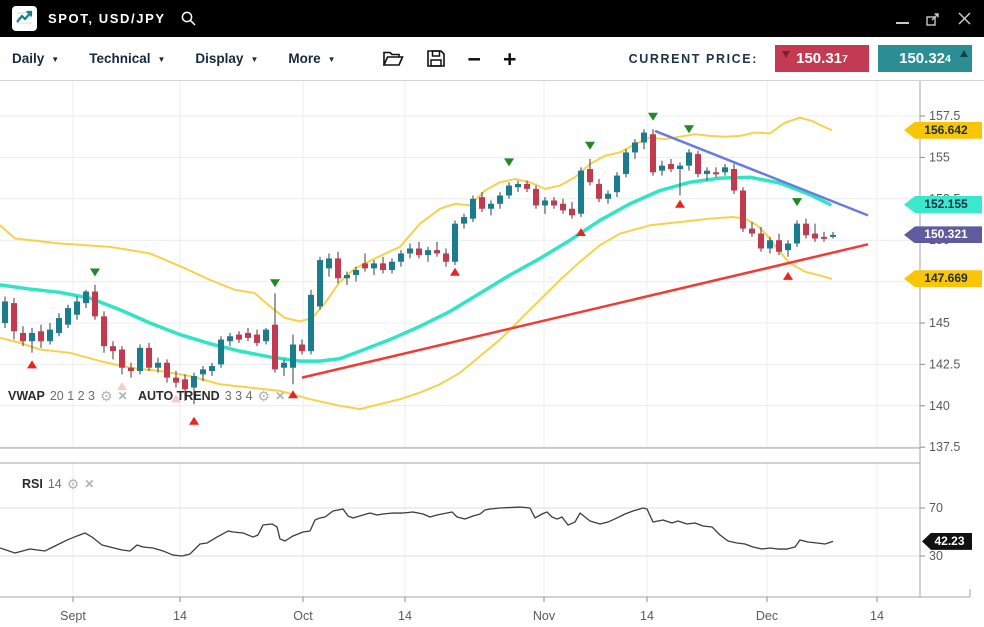 This screenshot has height=627, width=984. I want to click on auto-trend-resistance-line, so click(761, 173).